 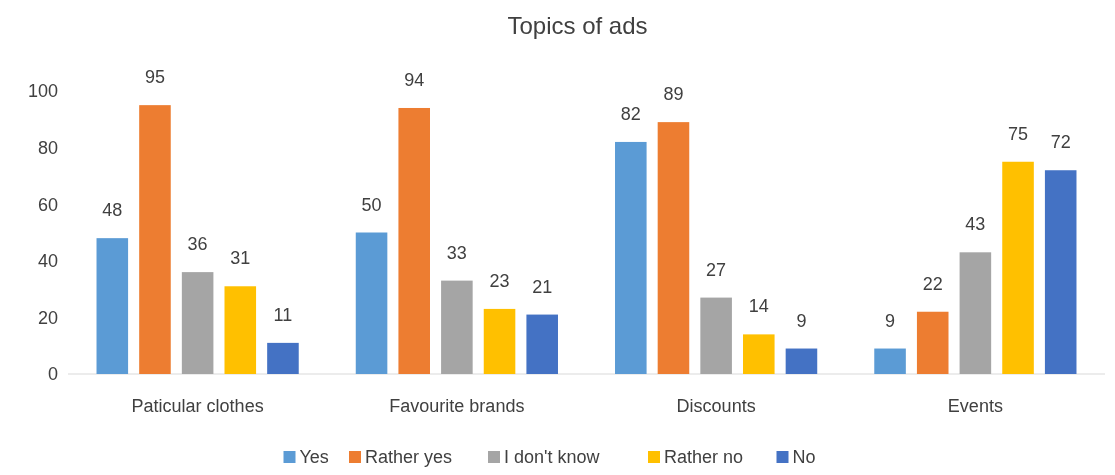 I want to click on data-label: 72, so click(x=1060, y=142).